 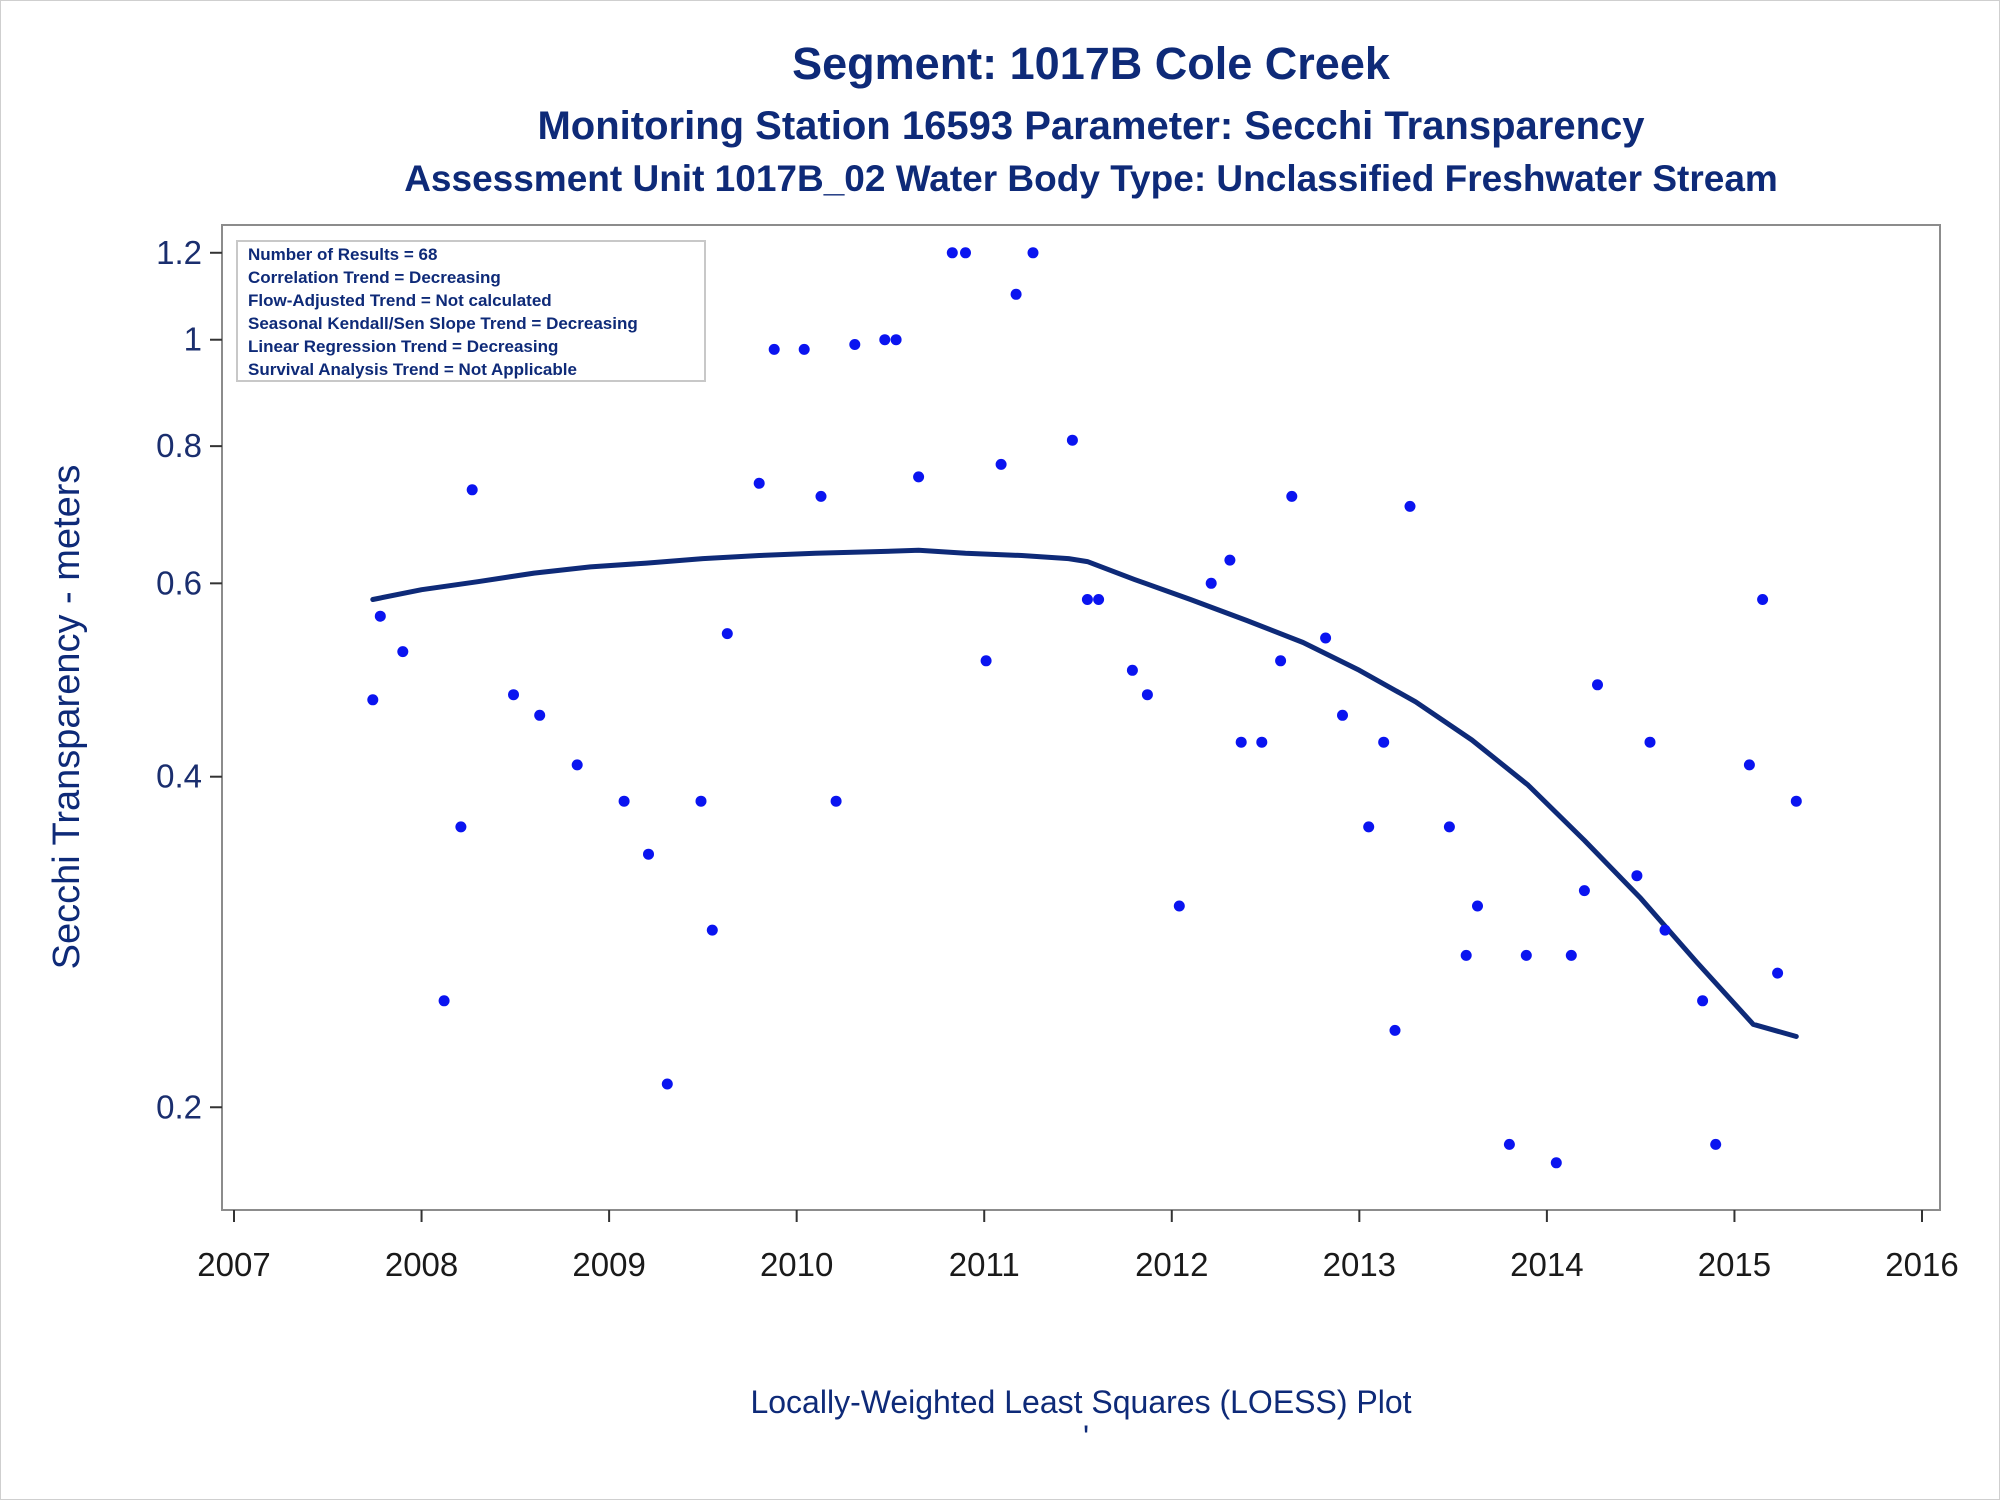 I want to click on y-tick-label: 0.4, so click(x=179, y=776).